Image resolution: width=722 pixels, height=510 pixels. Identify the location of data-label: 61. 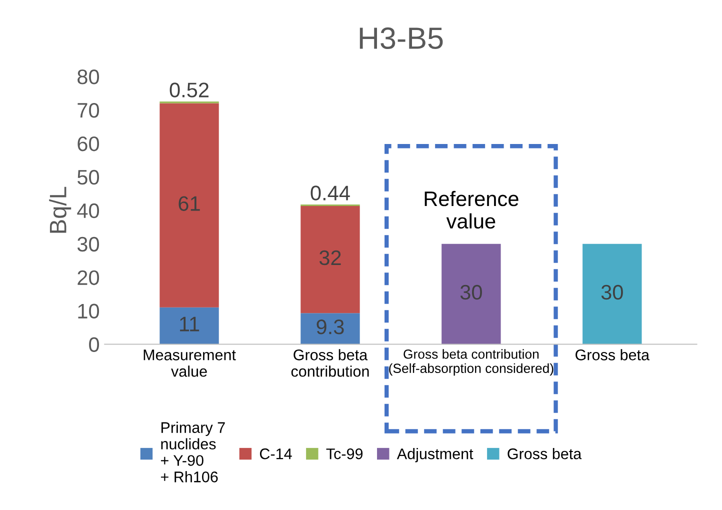
(189, 203).